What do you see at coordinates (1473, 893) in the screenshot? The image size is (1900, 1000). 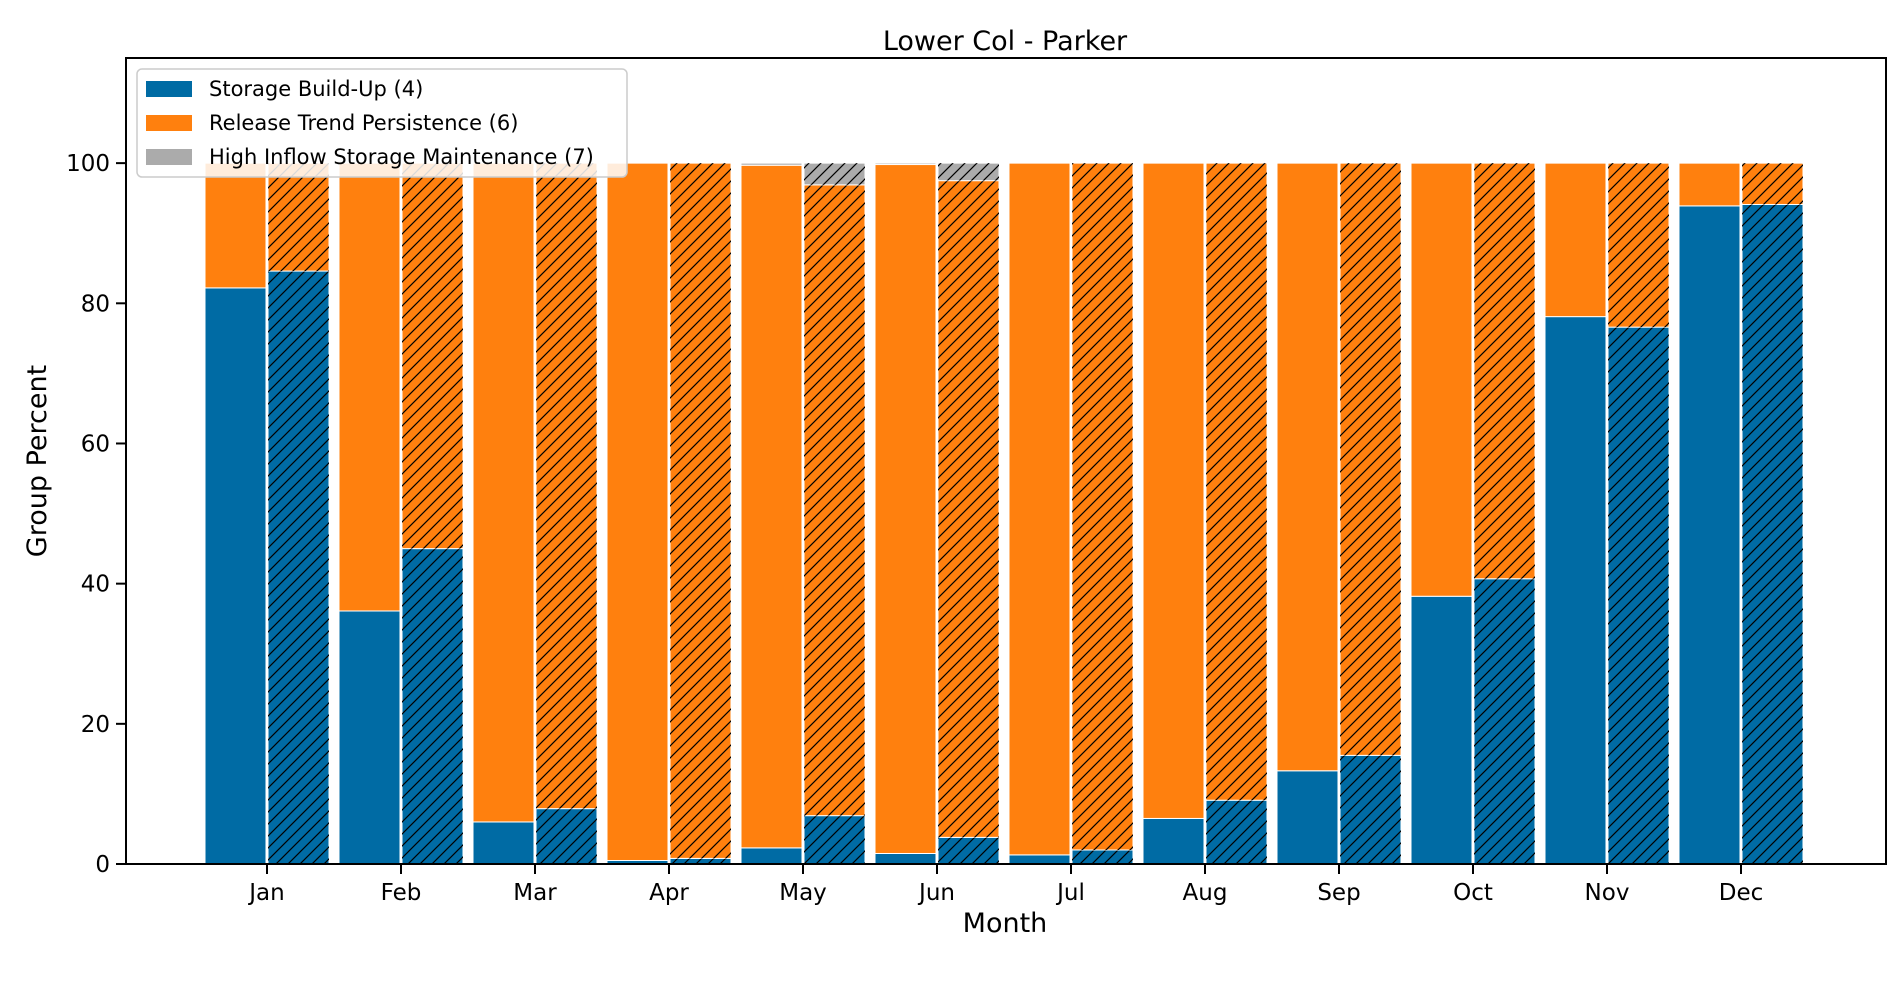 I see `x-tick-label-oct: Oct` at bounding box center [1473, 893].